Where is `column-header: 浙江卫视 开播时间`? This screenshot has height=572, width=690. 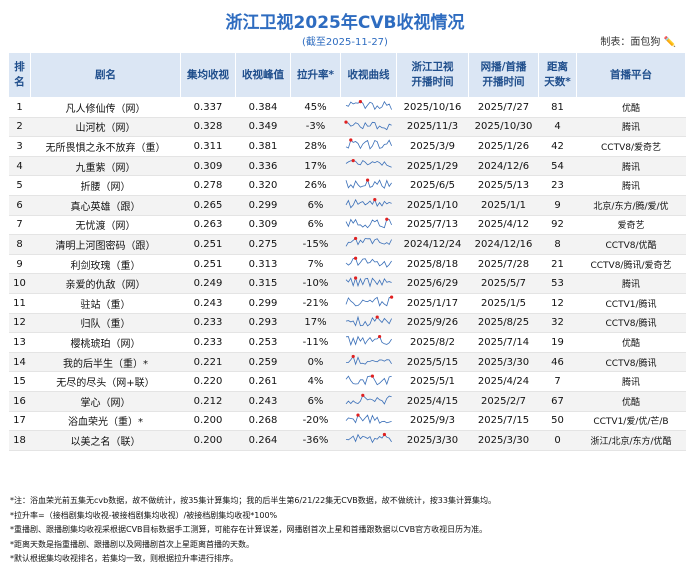 column-header: 浙江卫视 开播时间 is located at coordinates (432, 75).